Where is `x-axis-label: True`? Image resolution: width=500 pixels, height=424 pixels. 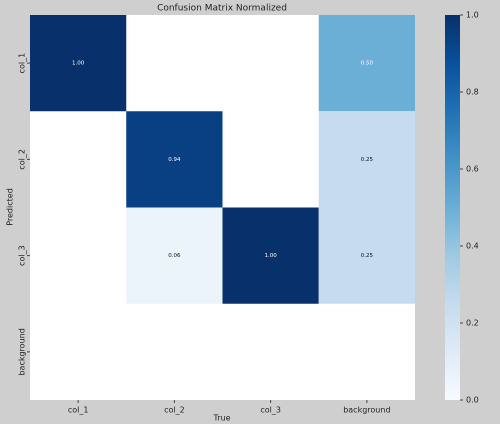 x-axis-label: True is located at coordinates (222, 418).